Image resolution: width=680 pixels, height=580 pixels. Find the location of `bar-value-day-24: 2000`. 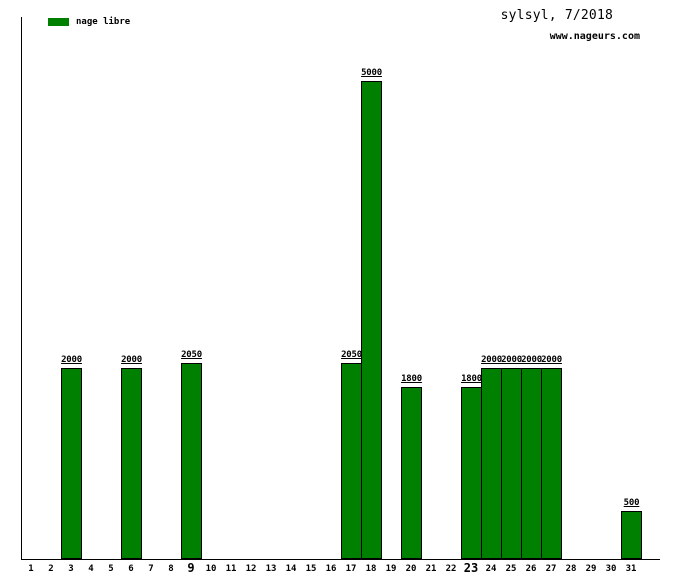

bar-value-day-24: 2000 is located at coordinates (491, 360).